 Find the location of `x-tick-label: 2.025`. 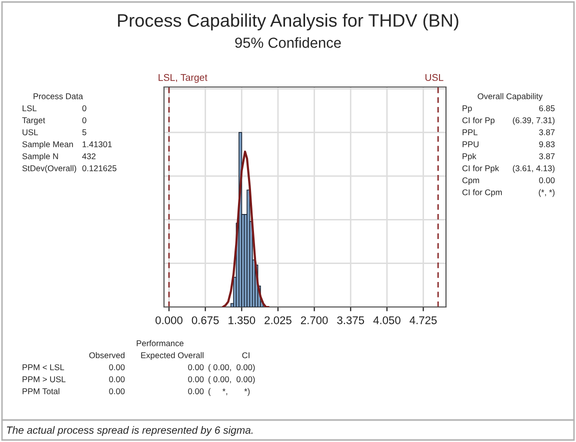

x-tick-label: 2.025 is located at coordinates (278, 320).